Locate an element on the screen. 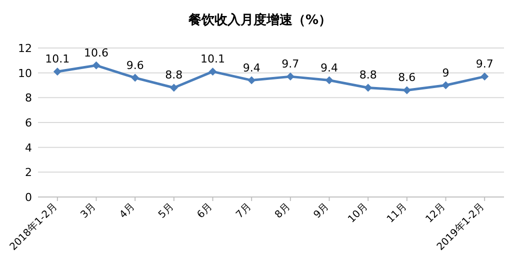  x-tick-label: 8月 is located at coordinates (283, 211).